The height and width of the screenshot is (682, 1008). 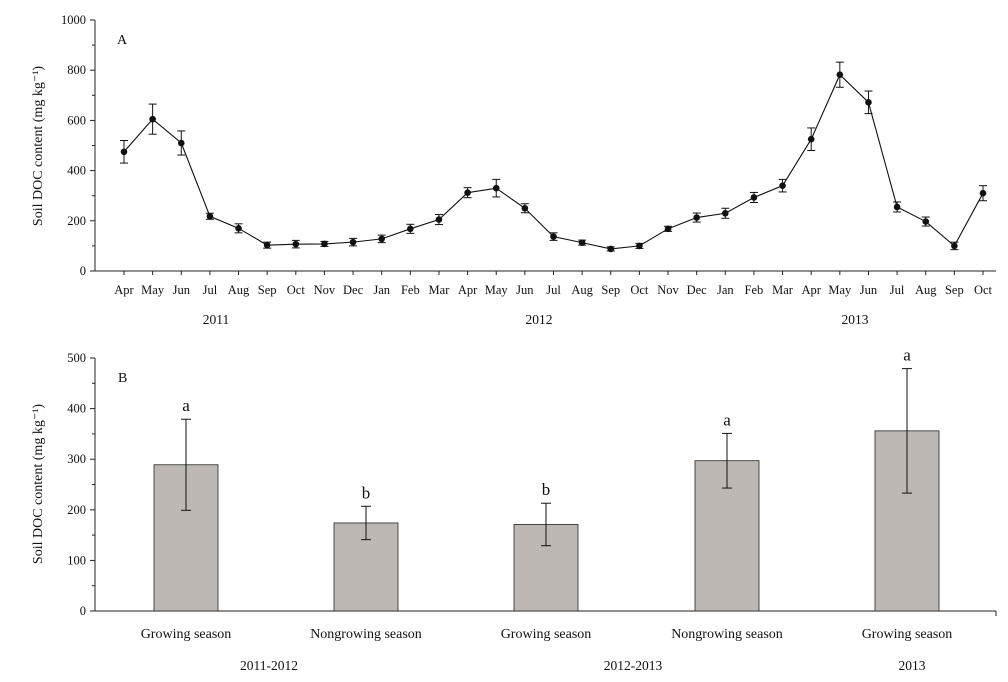 What do you see at coordinates (269, 665) in the screenshot?
I see `panel-b-group-label: 2011-2012` at bounding box center [269, 665].